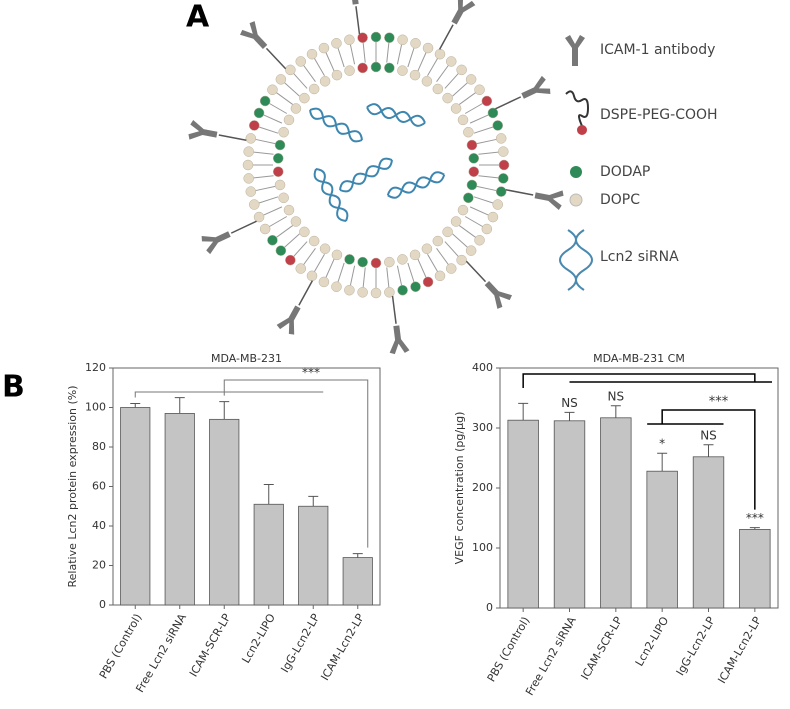  Describe the element at coordinates (99, 565) in the screenshot. I see `y-tick-label: 20` at that location.